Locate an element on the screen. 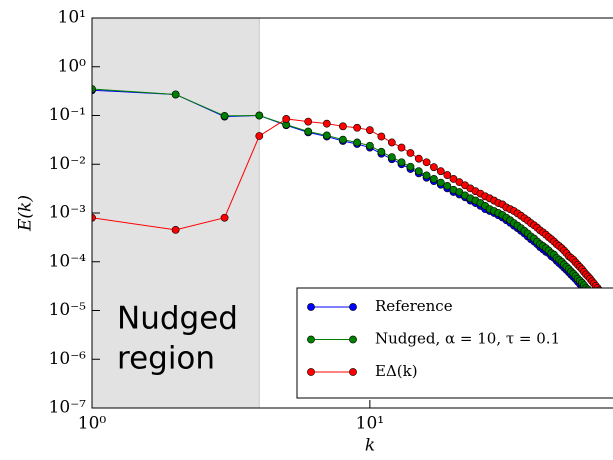 This screenshot has width=613, height=460. y-tick-label: 10¹ is located at coordinates (72, 18).